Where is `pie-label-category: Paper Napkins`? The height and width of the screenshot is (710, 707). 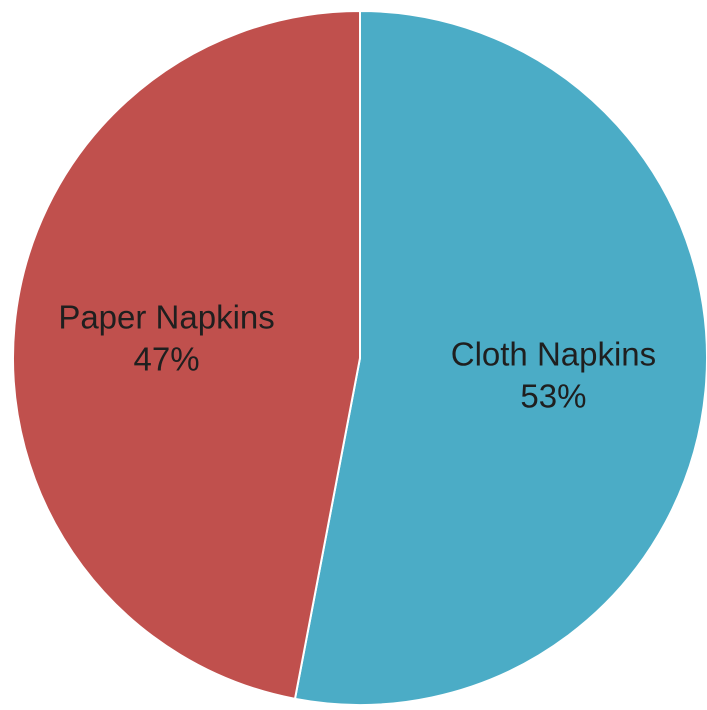 pie-label-category: Paper Napkins is located at coordinates (166, 317).